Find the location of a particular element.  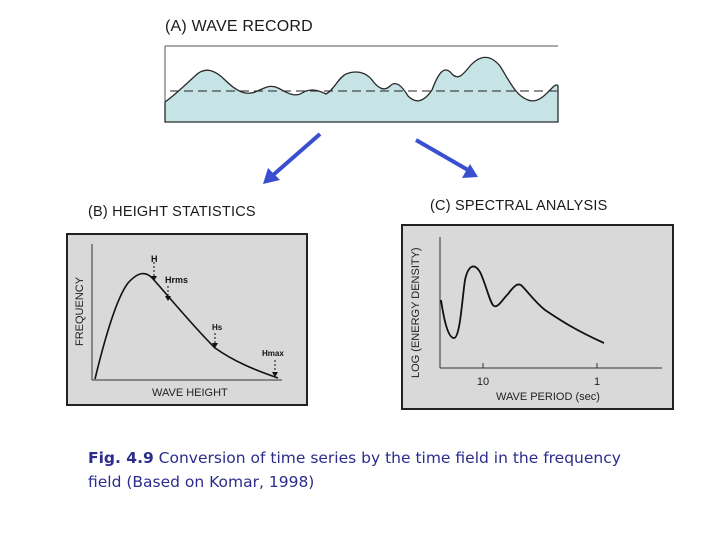

svg-text: H is located at coordinates (154, 259).